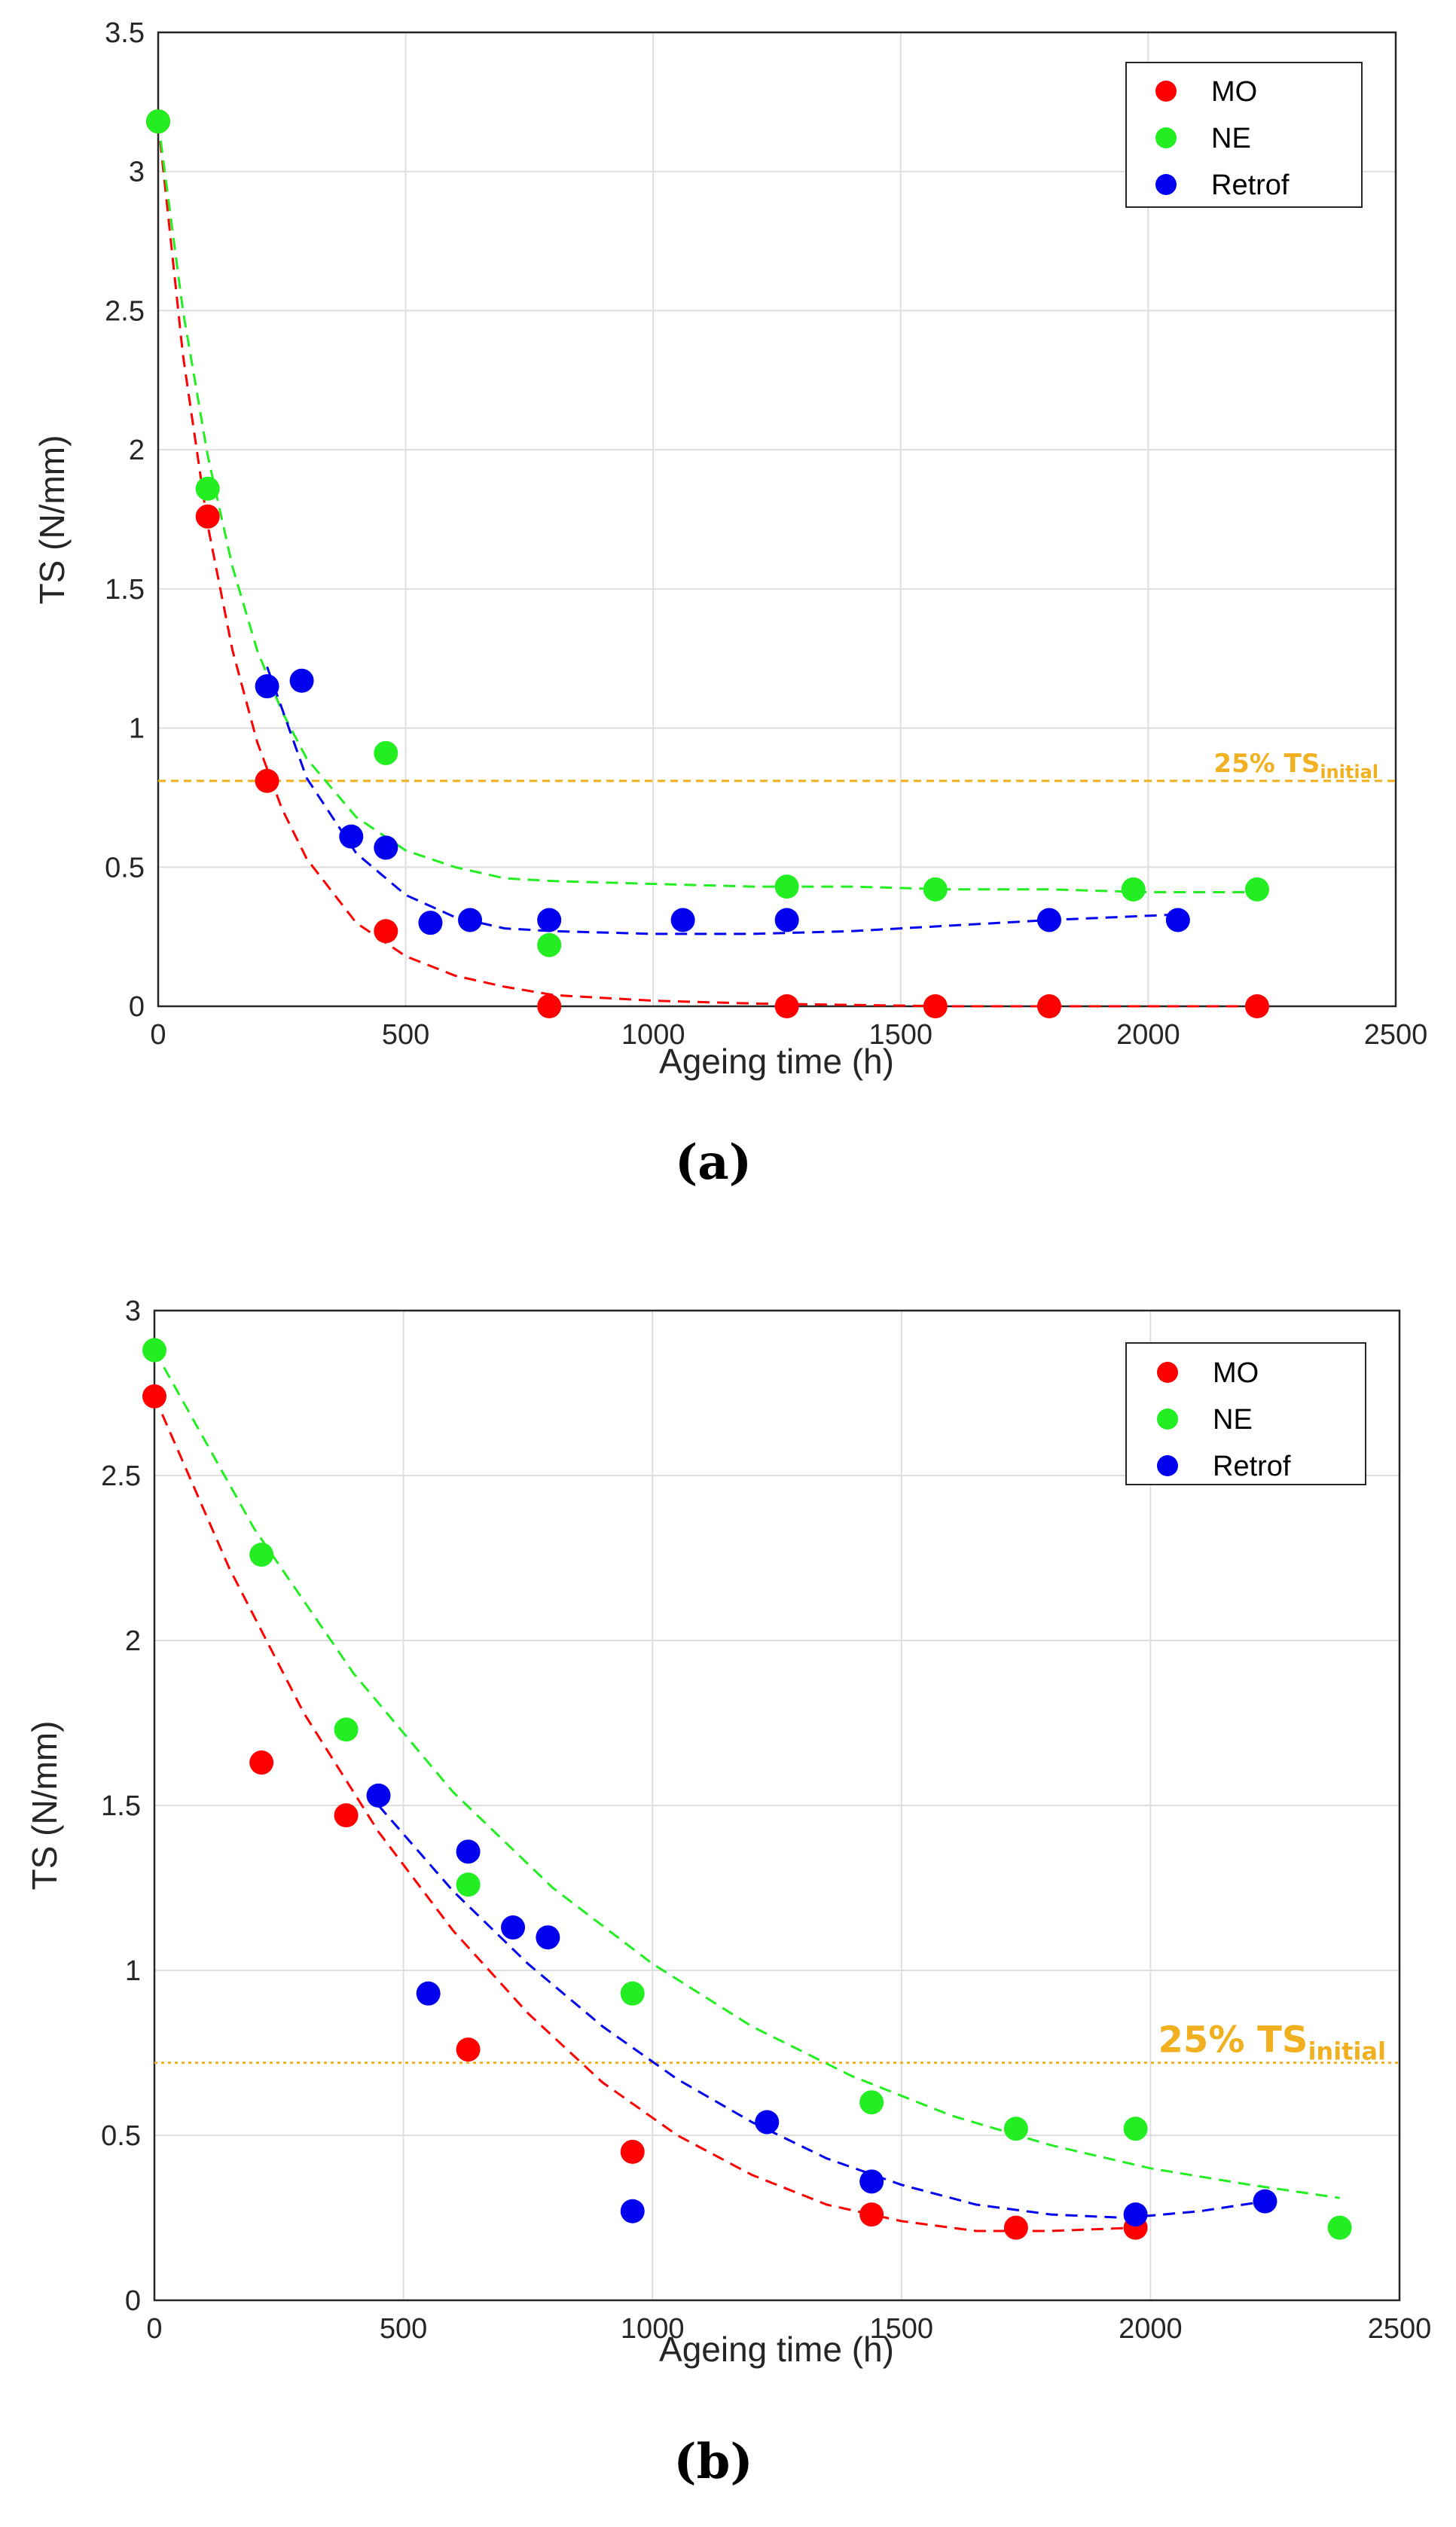  What do you see at coordinates (1133, 889) in the screenshot?
I see `point-ne-6-a` at bounding box center [1133, 889].